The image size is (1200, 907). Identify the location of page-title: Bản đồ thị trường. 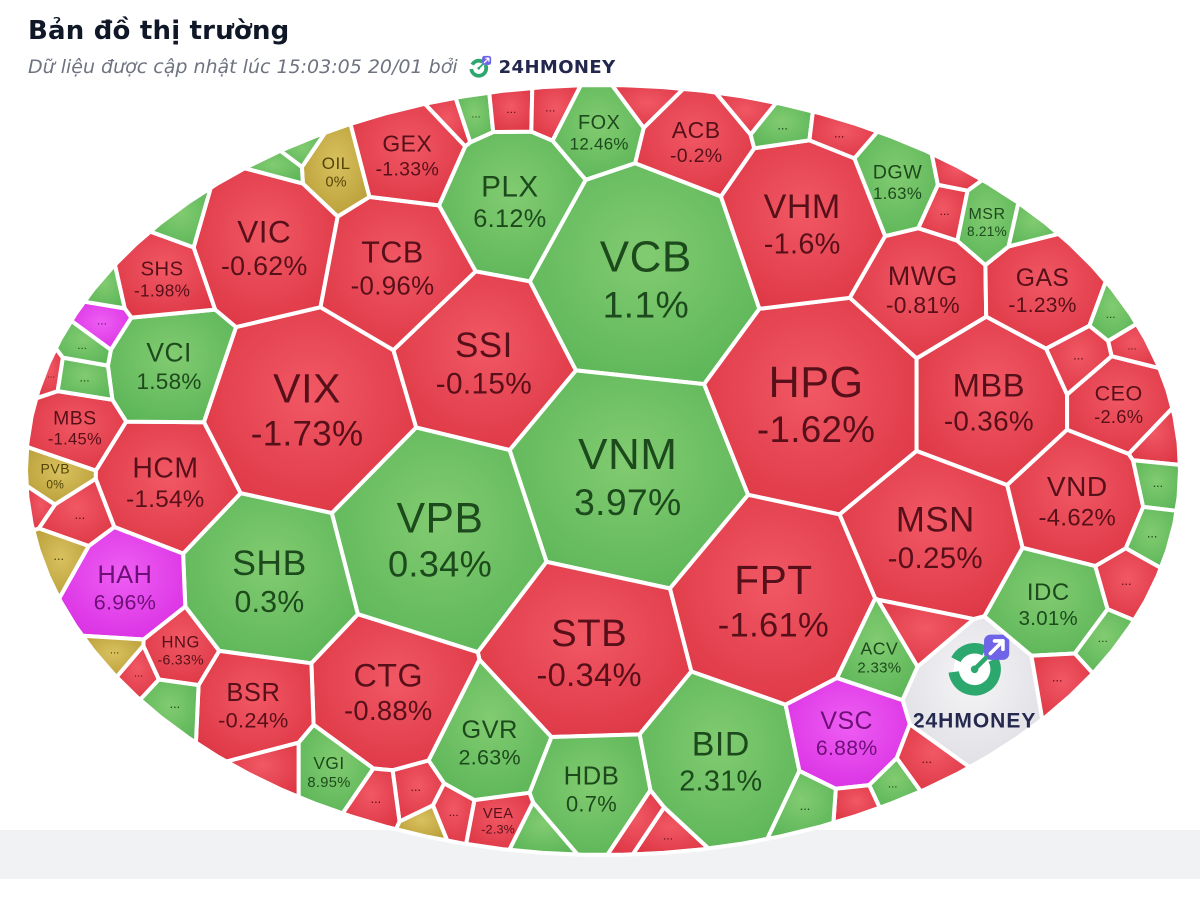
(159, 31).